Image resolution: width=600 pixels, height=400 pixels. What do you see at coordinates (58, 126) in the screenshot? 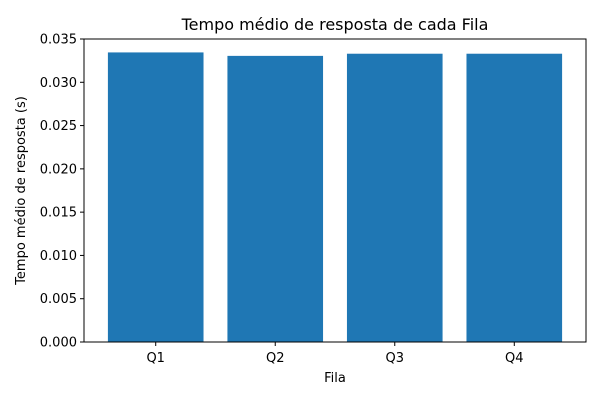
I see `y-tick-label: 0.025` at bounding box center [58, 126].